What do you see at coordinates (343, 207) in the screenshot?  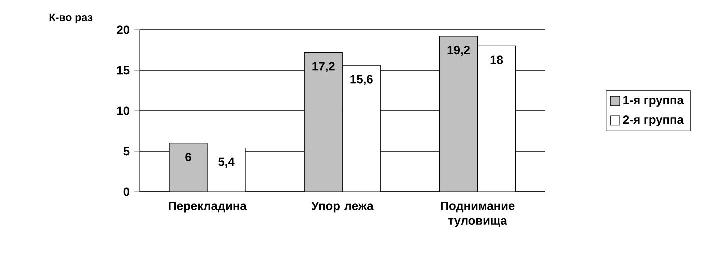 I see `x-tick-label: Упор лежа` at bounding box center [343, 207].